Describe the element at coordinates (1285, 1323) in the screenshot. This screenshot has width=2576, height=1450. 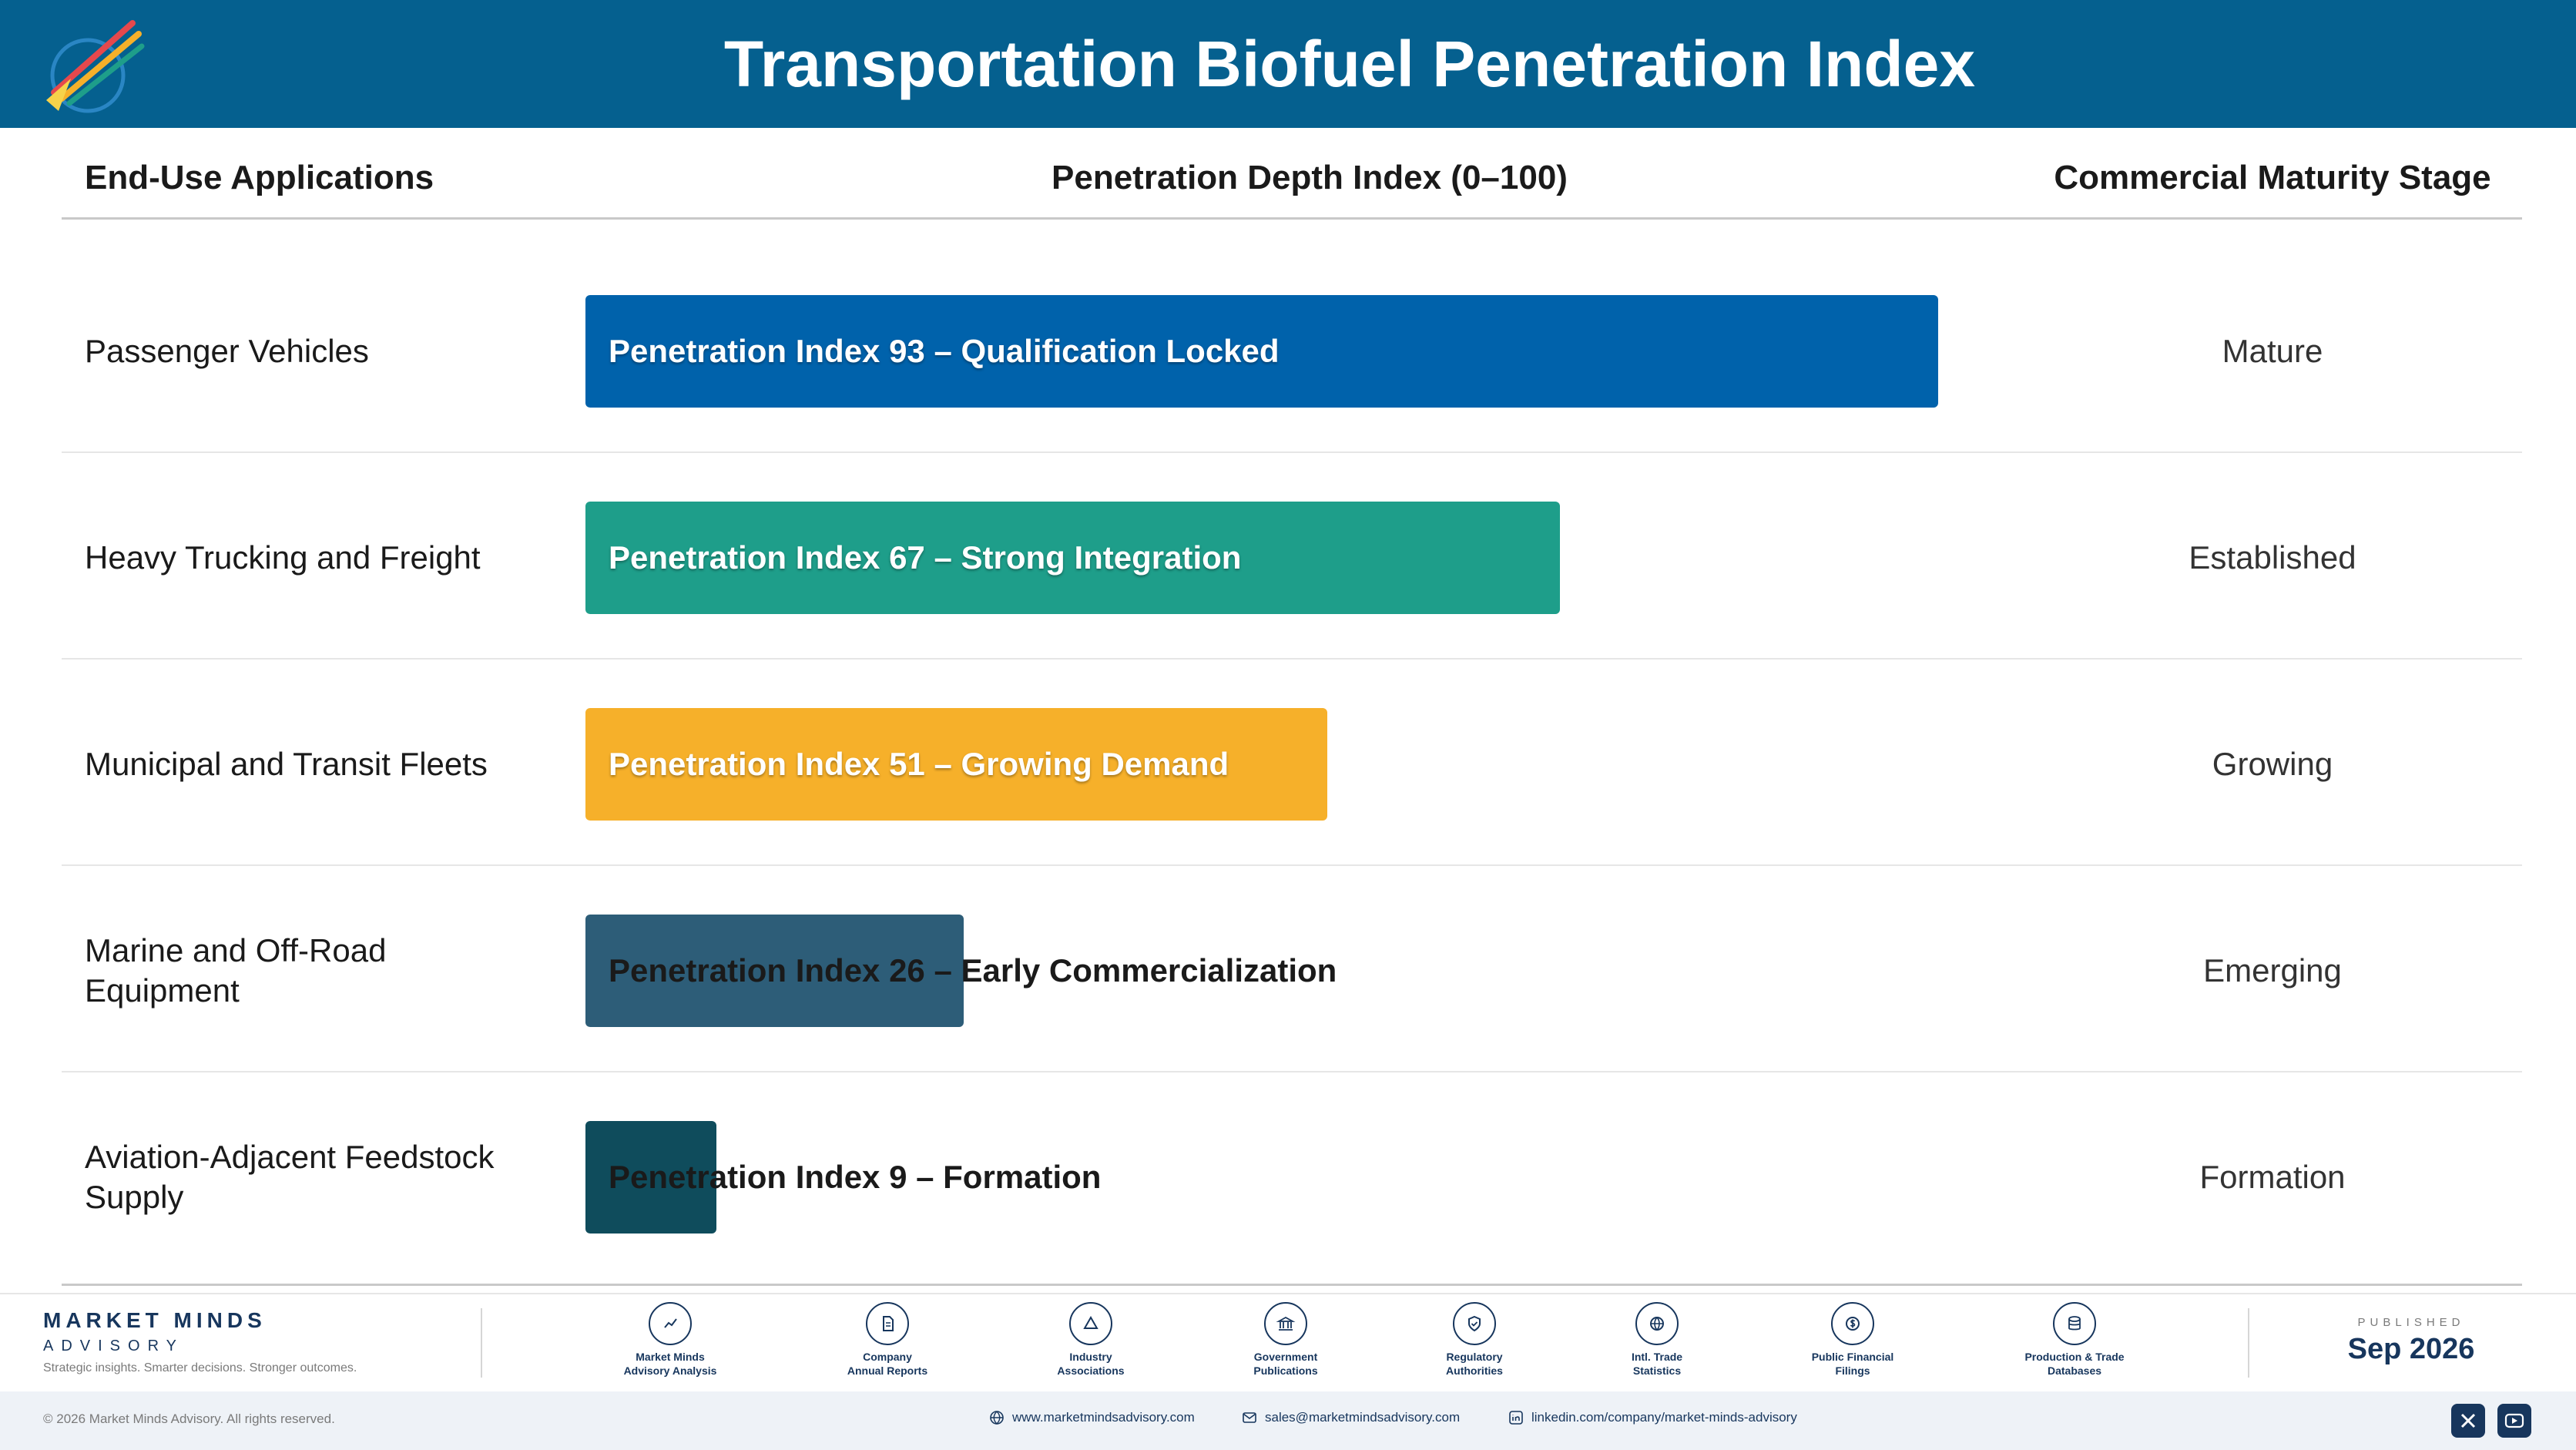
I see `government-building-icon` at that location.